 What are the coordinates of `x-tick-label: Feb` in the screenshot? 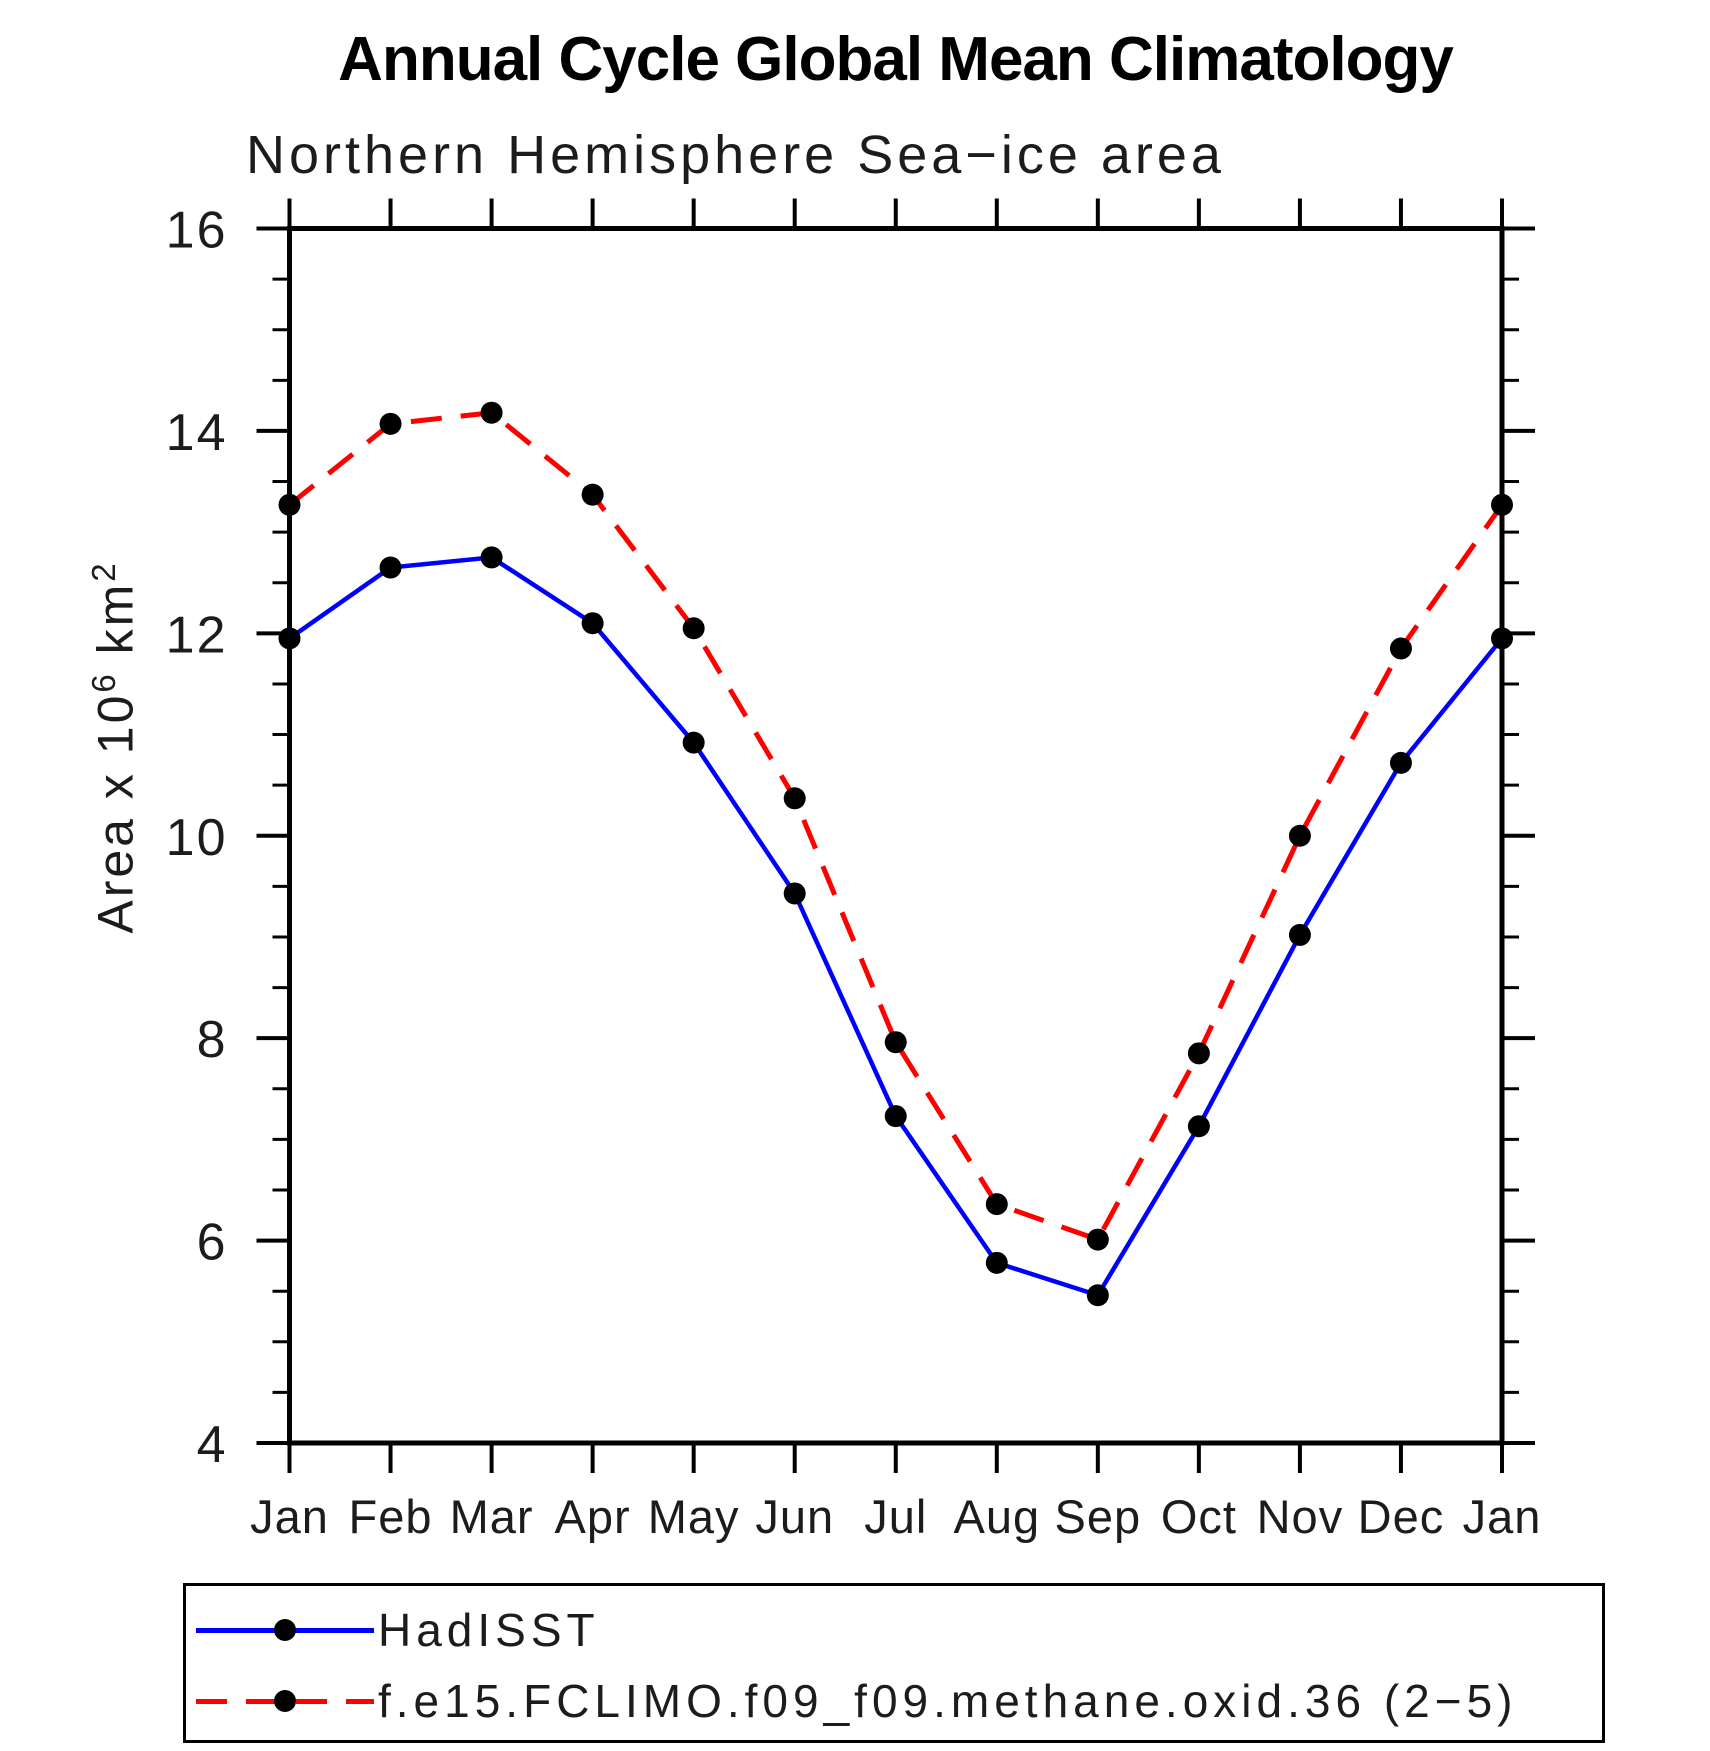 It's located at (391, 1516).